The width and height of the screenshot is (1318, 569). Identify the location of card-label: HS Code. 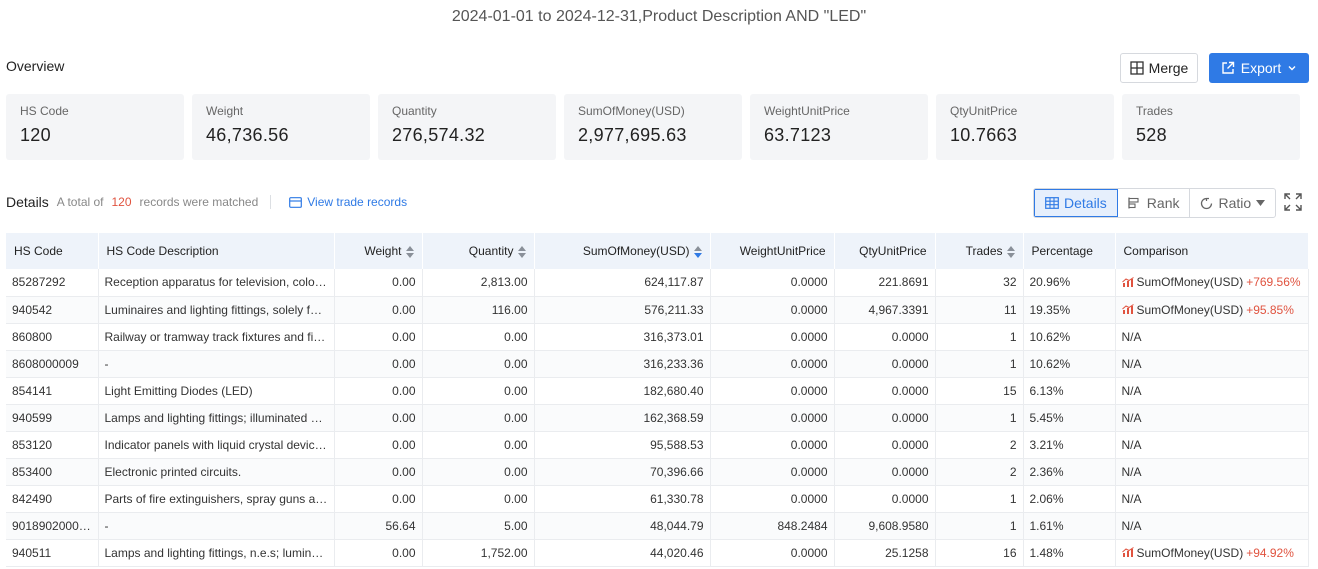
(44, 111).